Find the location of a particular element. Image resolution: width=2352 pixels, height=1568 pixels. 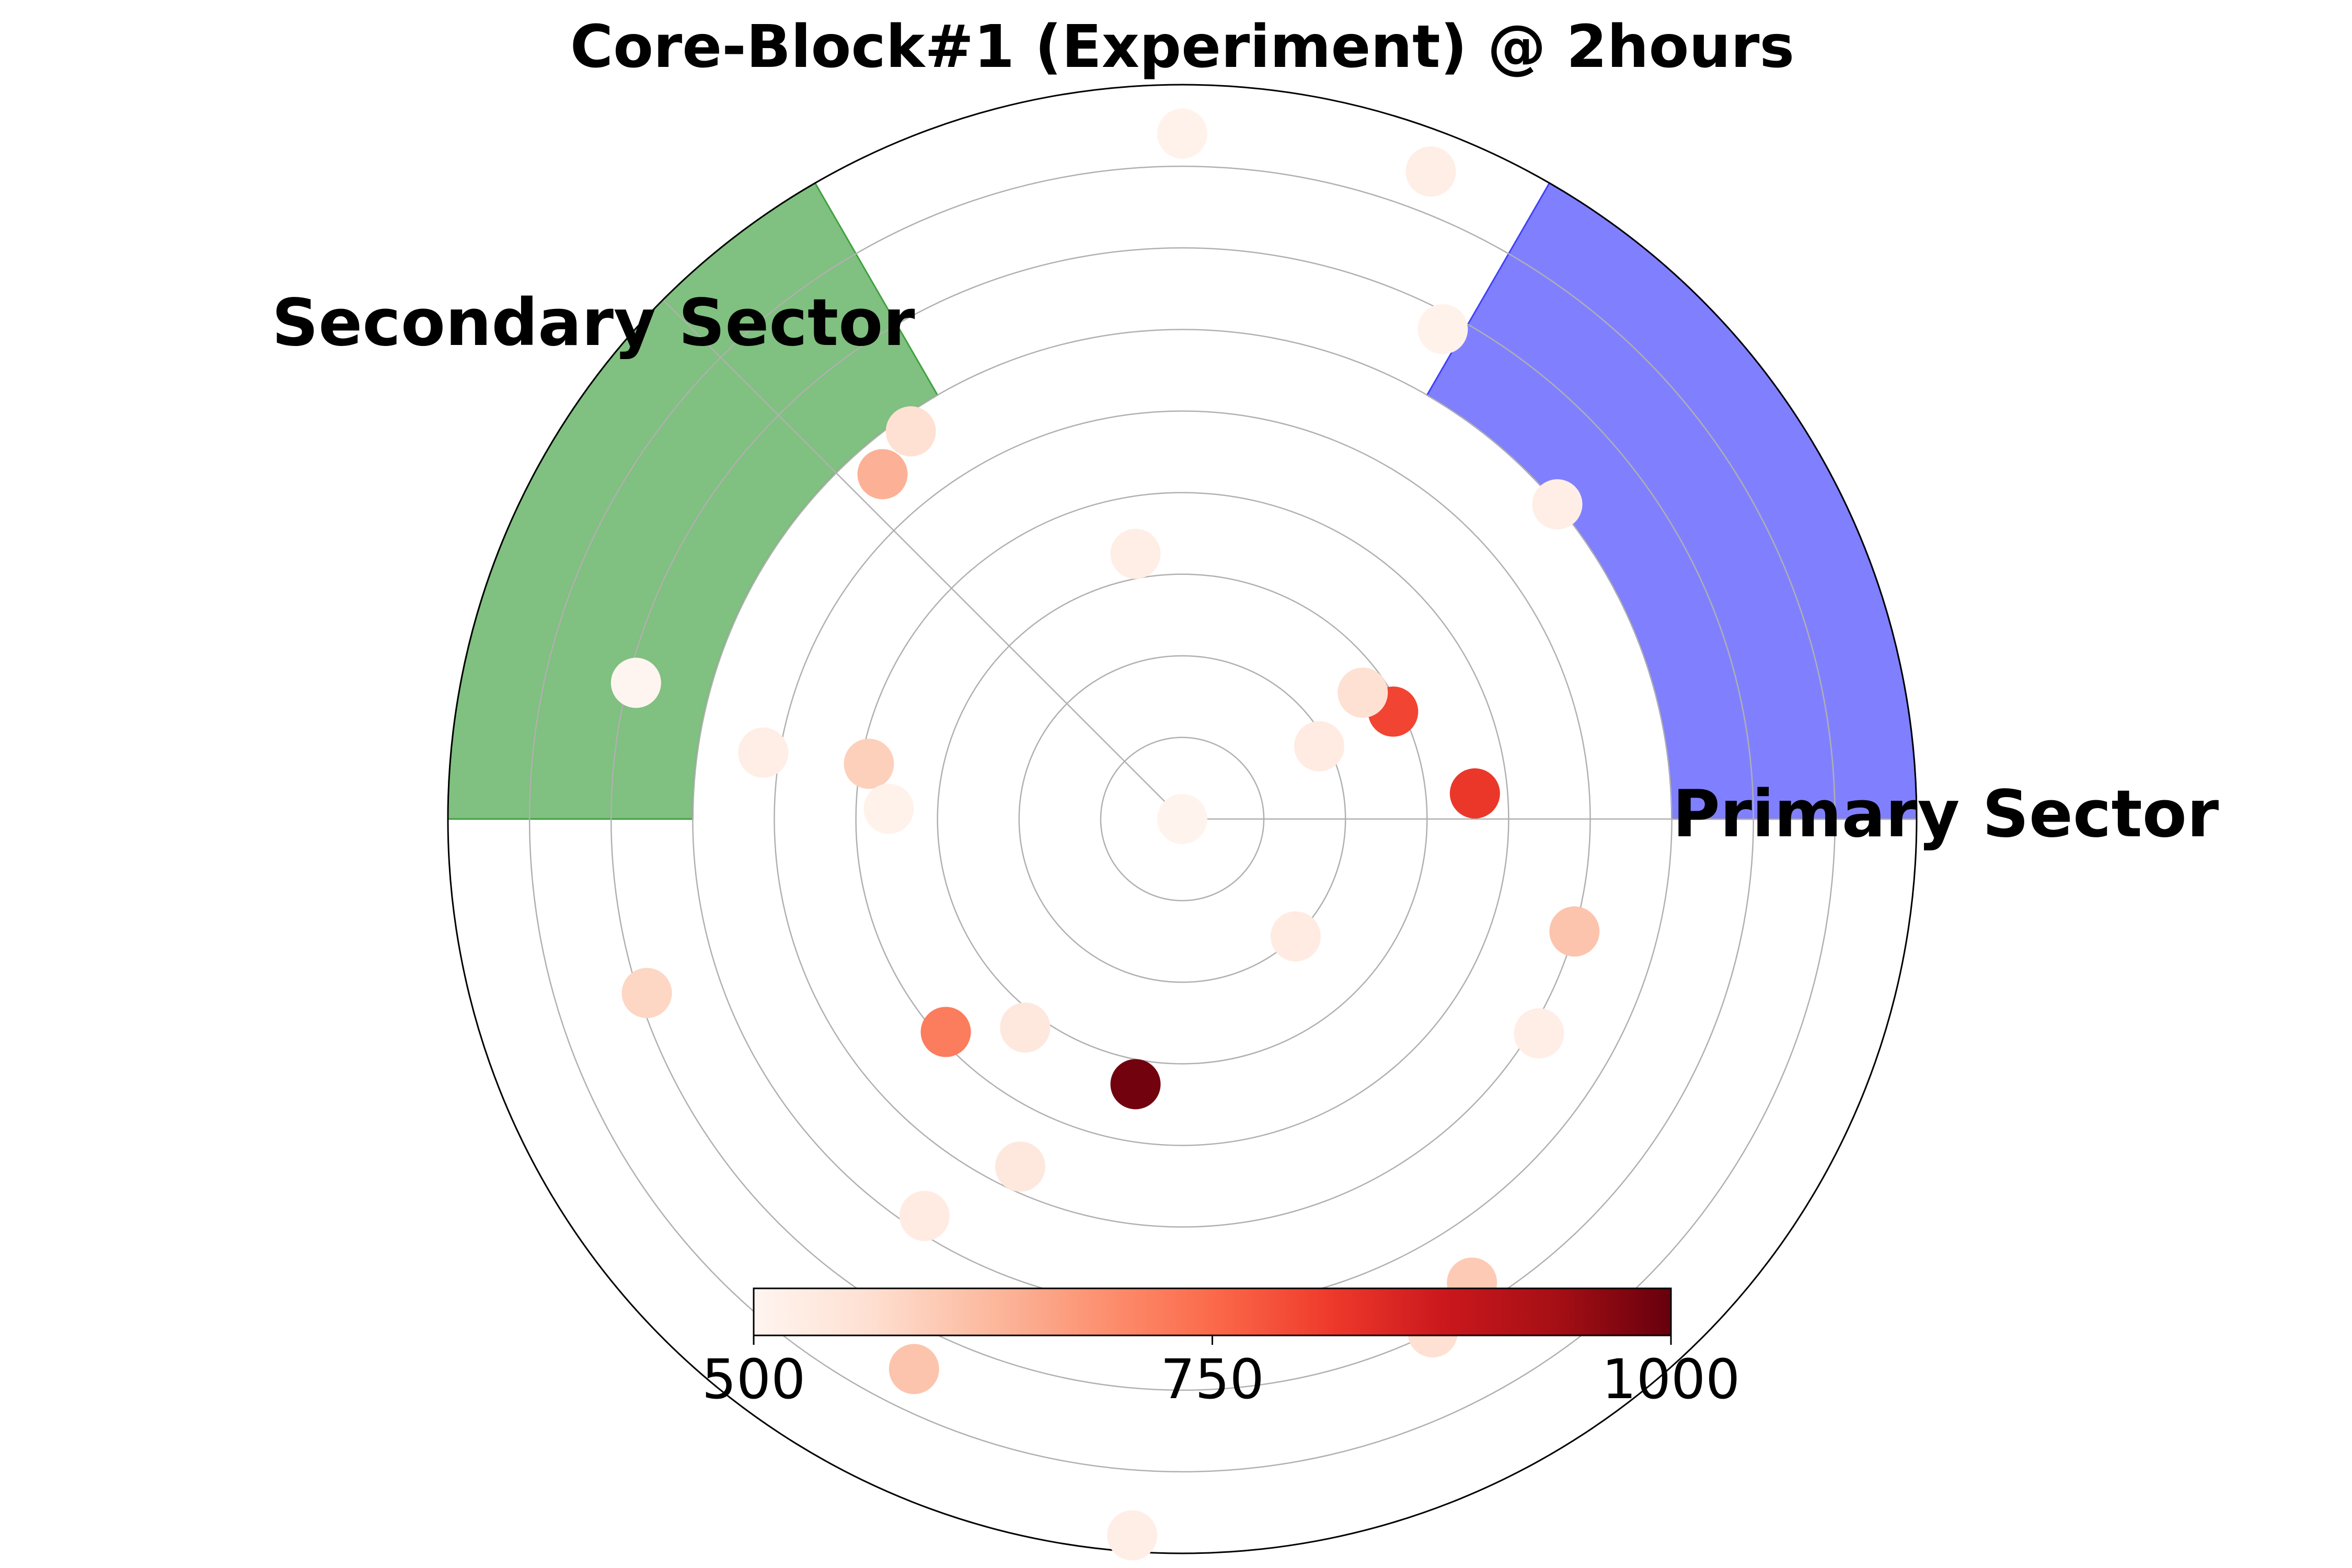

grid-spoke is located at coordinates (922, 559).